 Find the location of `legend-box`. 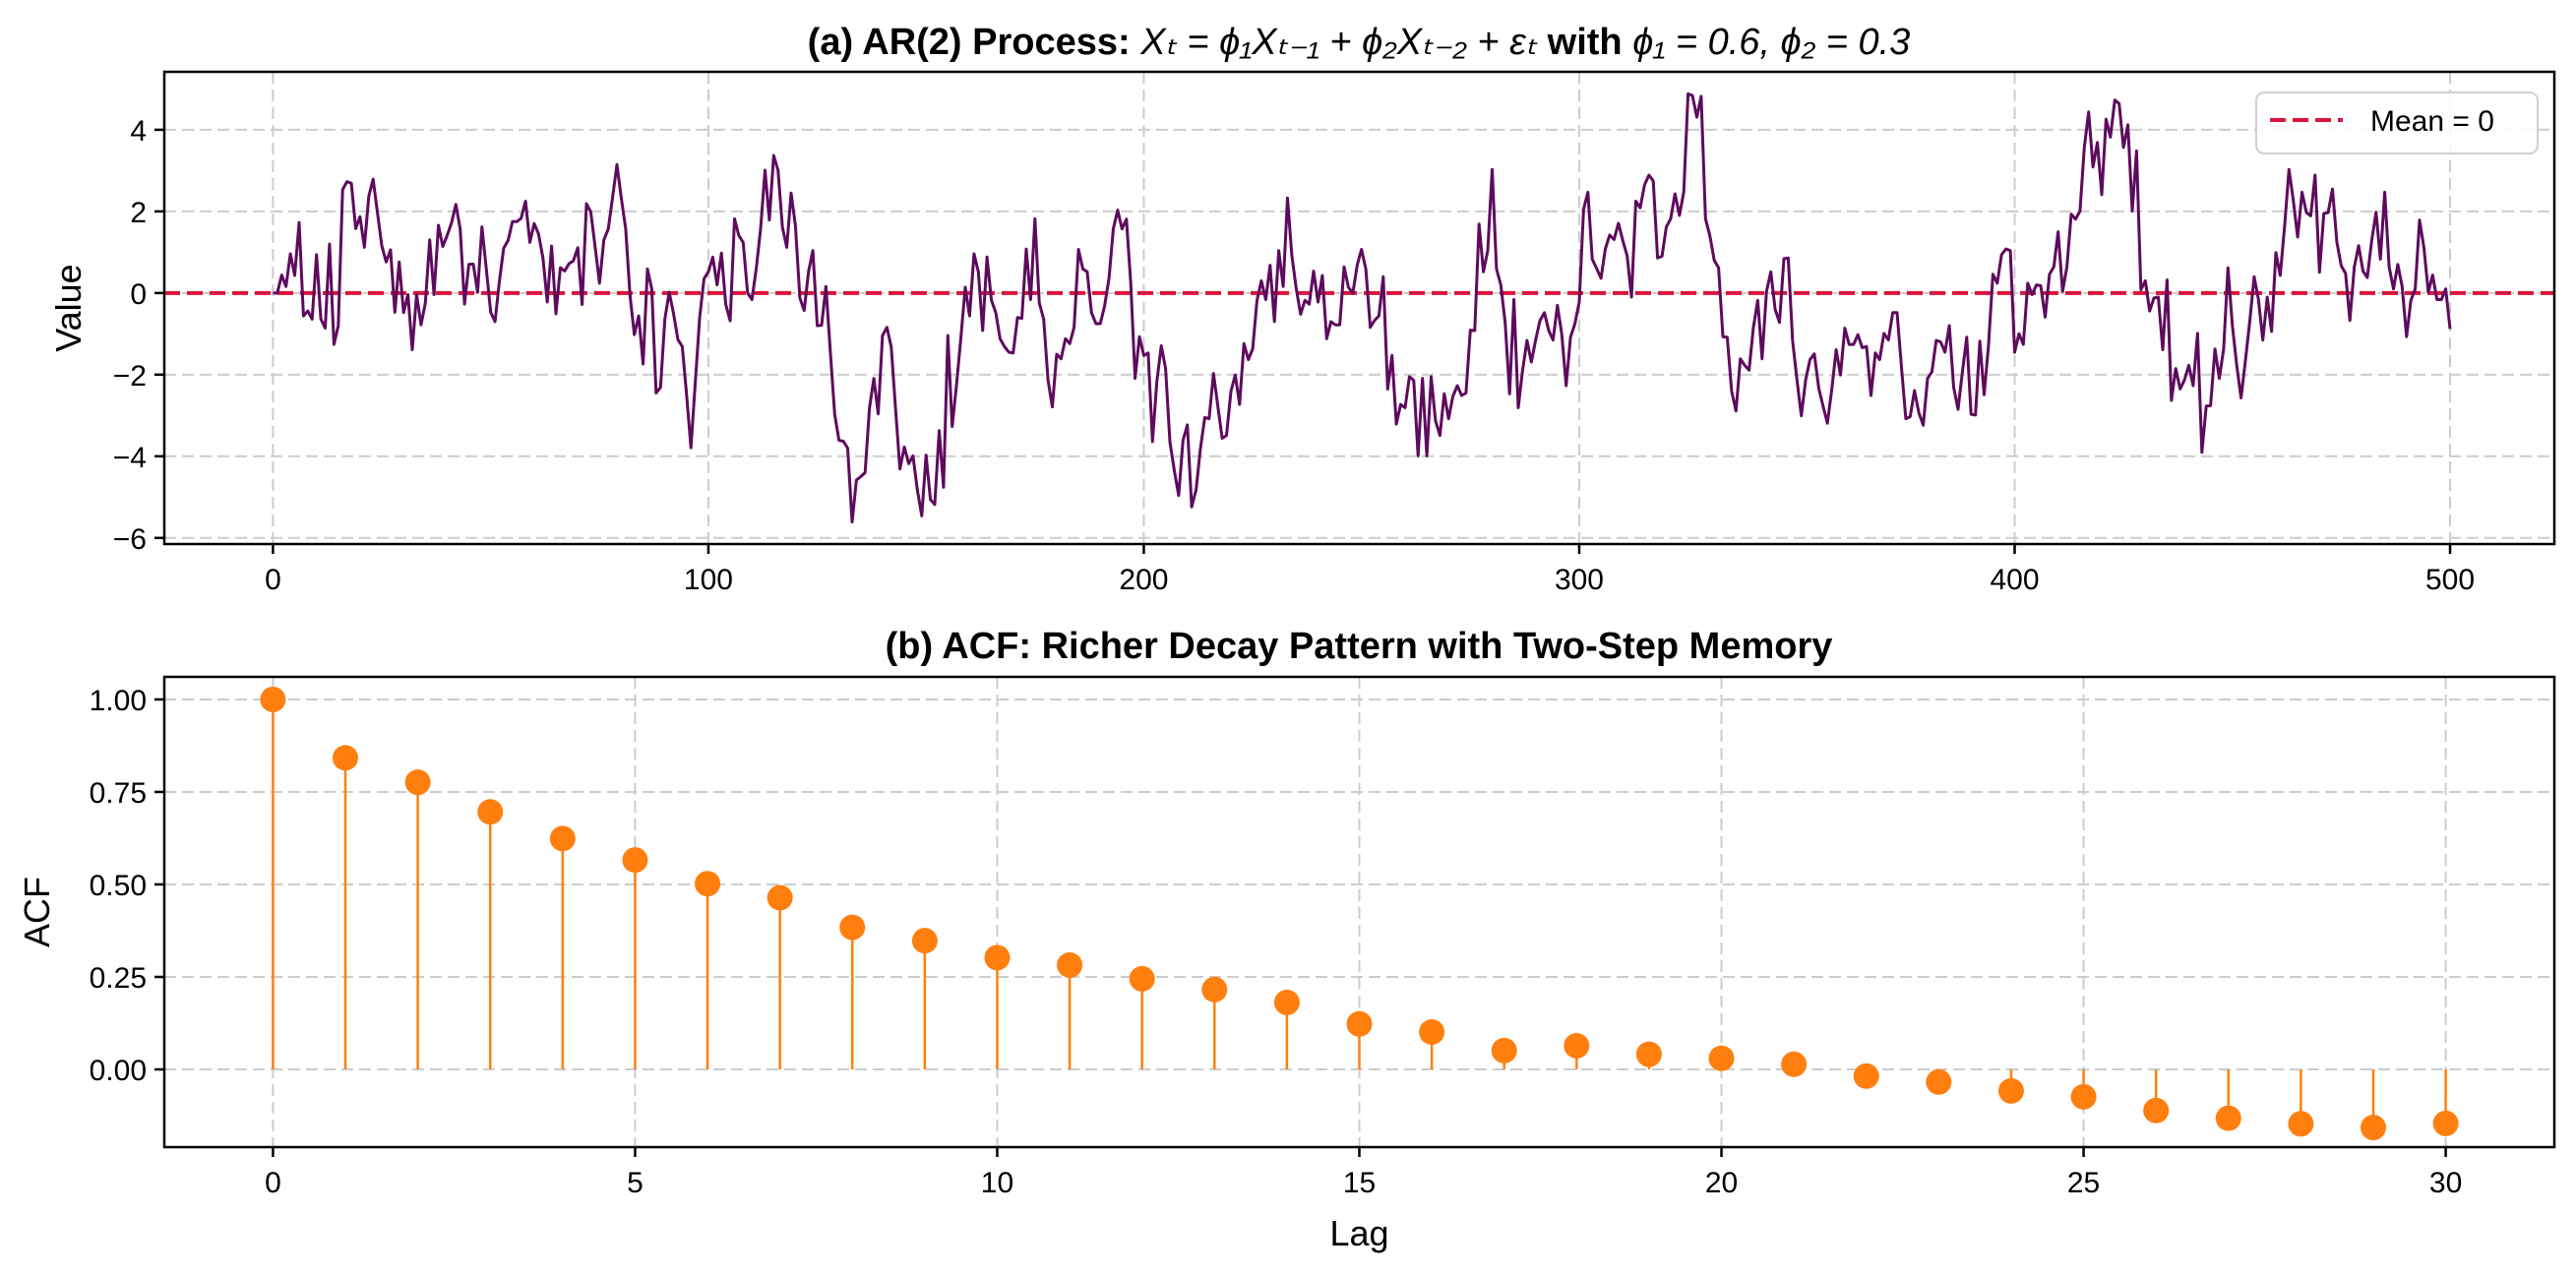

legend-box is located at coordinates (2397, 122).